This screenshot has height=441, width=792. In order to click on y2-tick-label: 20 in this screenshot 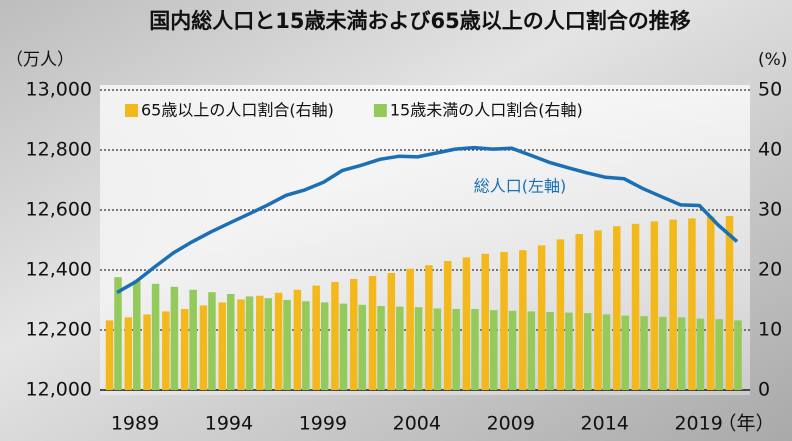, I will do `click(770, 270)`.